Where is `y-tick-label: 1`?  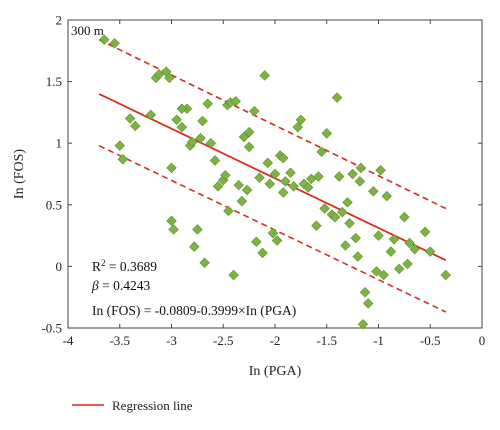
y-tick-label: 1 is located at coordinates (59, 143).